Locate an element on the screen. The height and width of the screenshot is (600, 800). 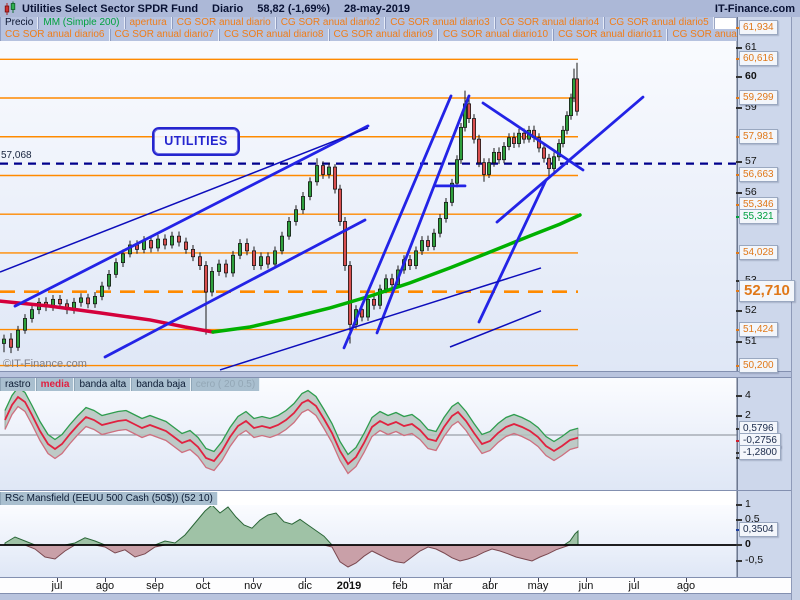
month-label-2019: 2019 is located at coordinates (349, 586).